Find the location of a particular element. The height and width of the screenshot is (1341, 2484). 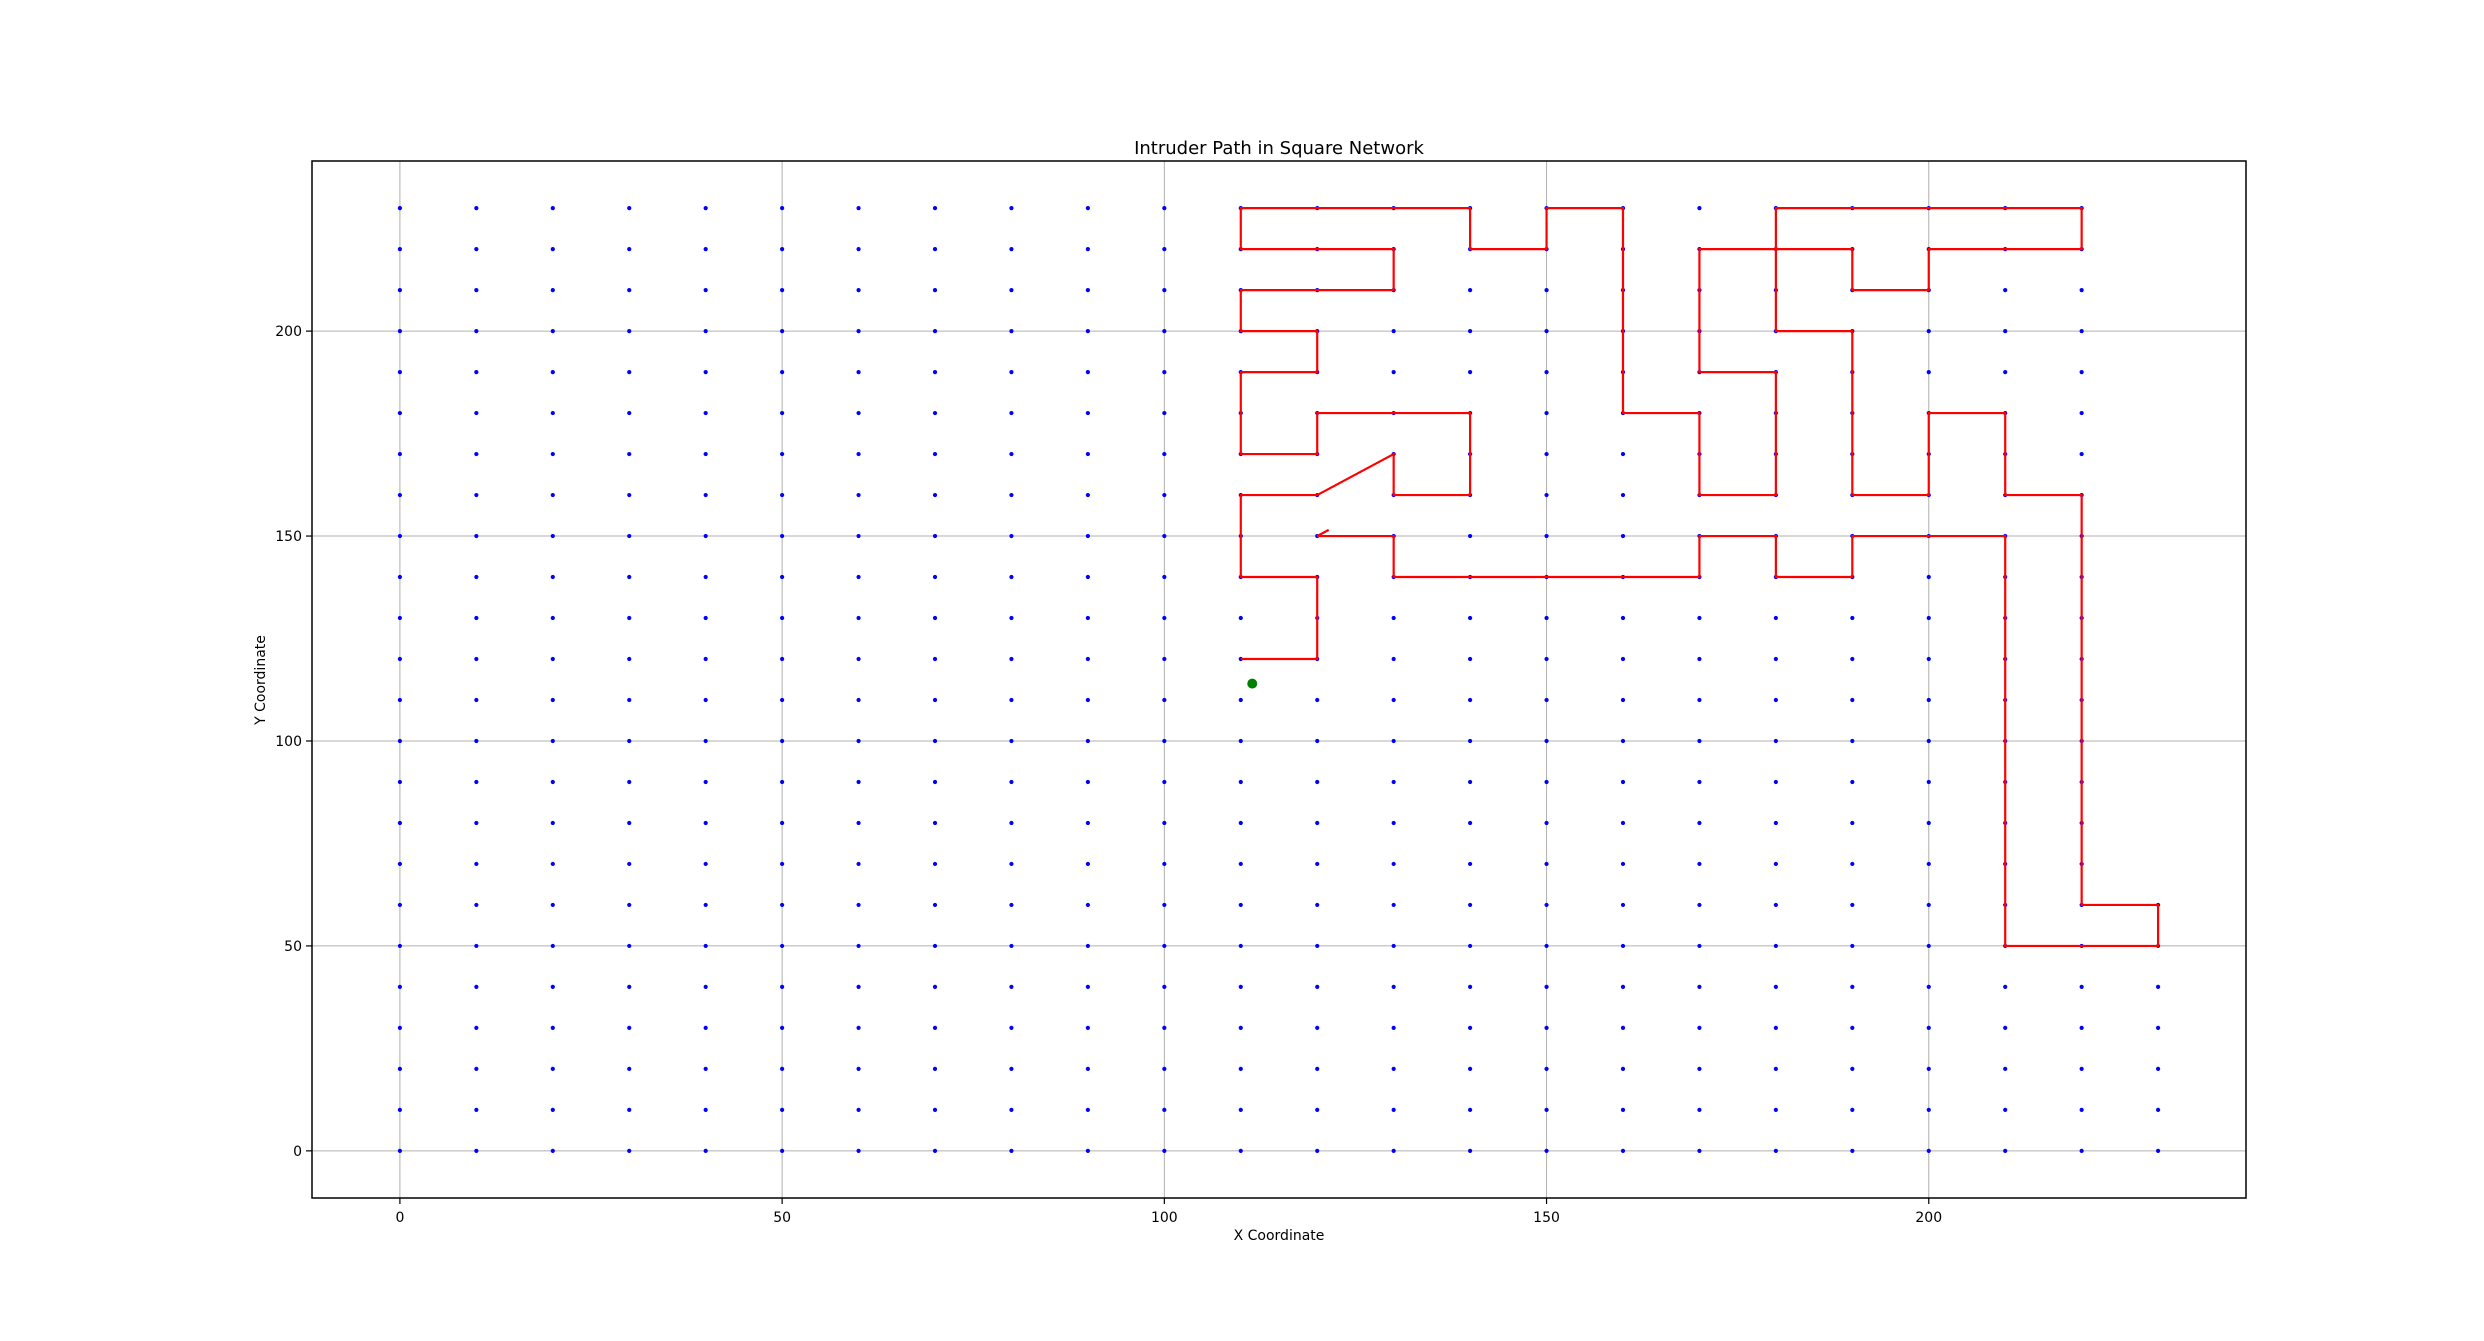

intruder-position-marker is located at coordinates (1252, 683).